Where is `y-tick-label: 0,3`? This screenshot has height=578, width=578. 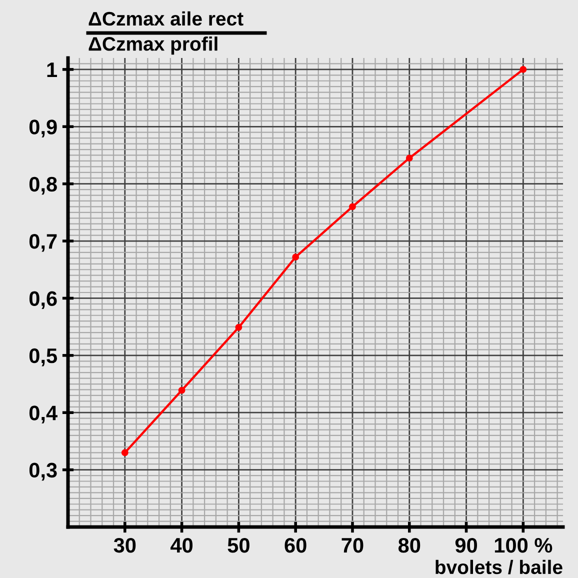 y-tick-label: 0,3 is located at coordinates (43, 471).